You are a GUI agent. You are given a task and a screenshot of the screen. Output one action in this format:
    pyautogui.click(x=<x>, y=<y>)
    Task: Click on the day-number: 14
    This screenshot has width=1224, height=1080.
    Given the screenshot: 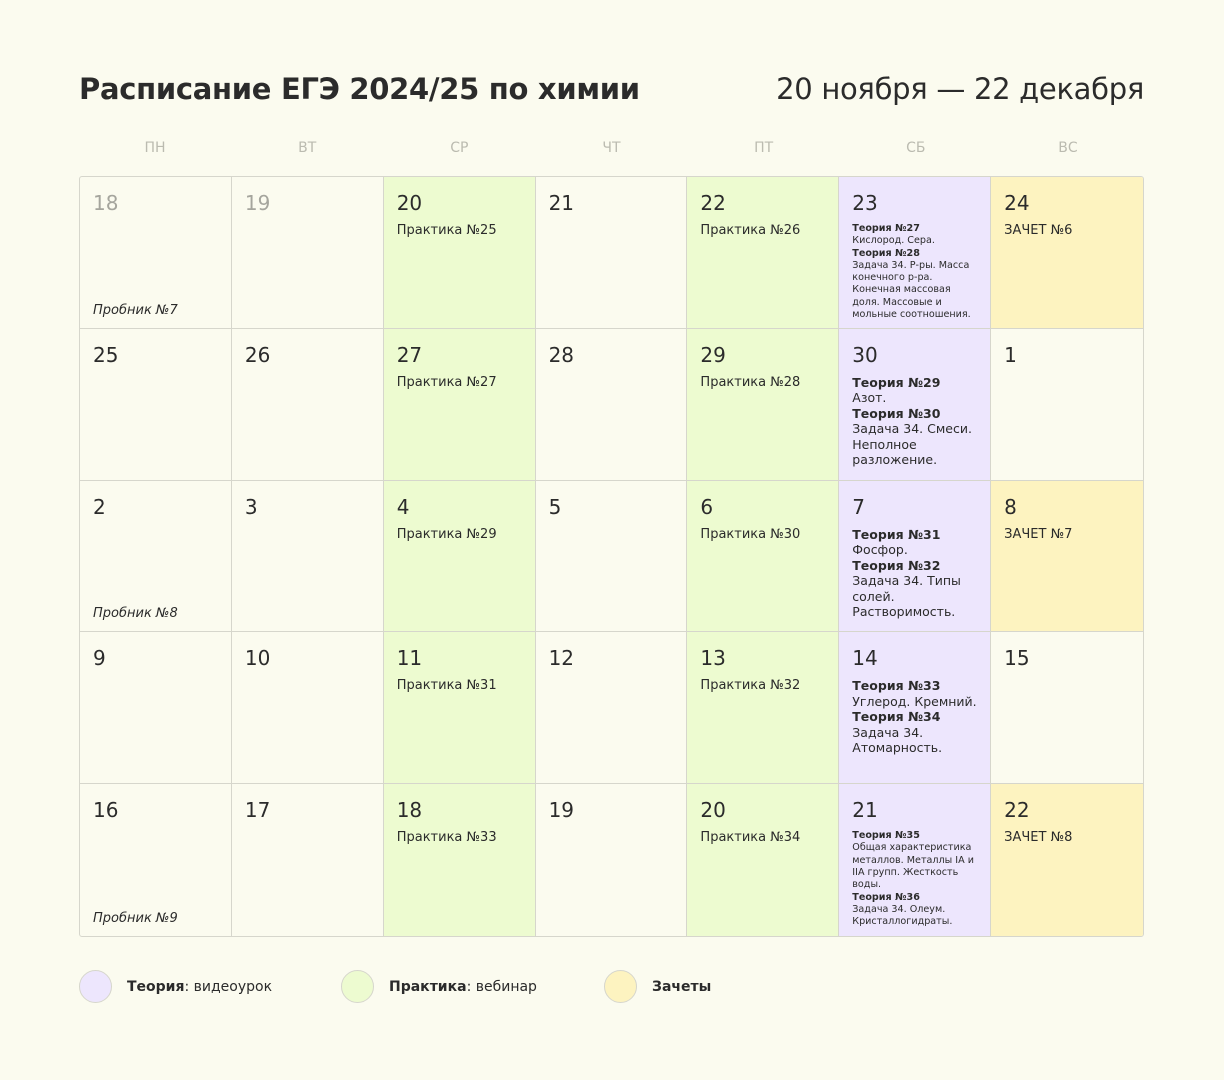 What is the action you would take?
    pyautogui.click(x=865, y=658)
    